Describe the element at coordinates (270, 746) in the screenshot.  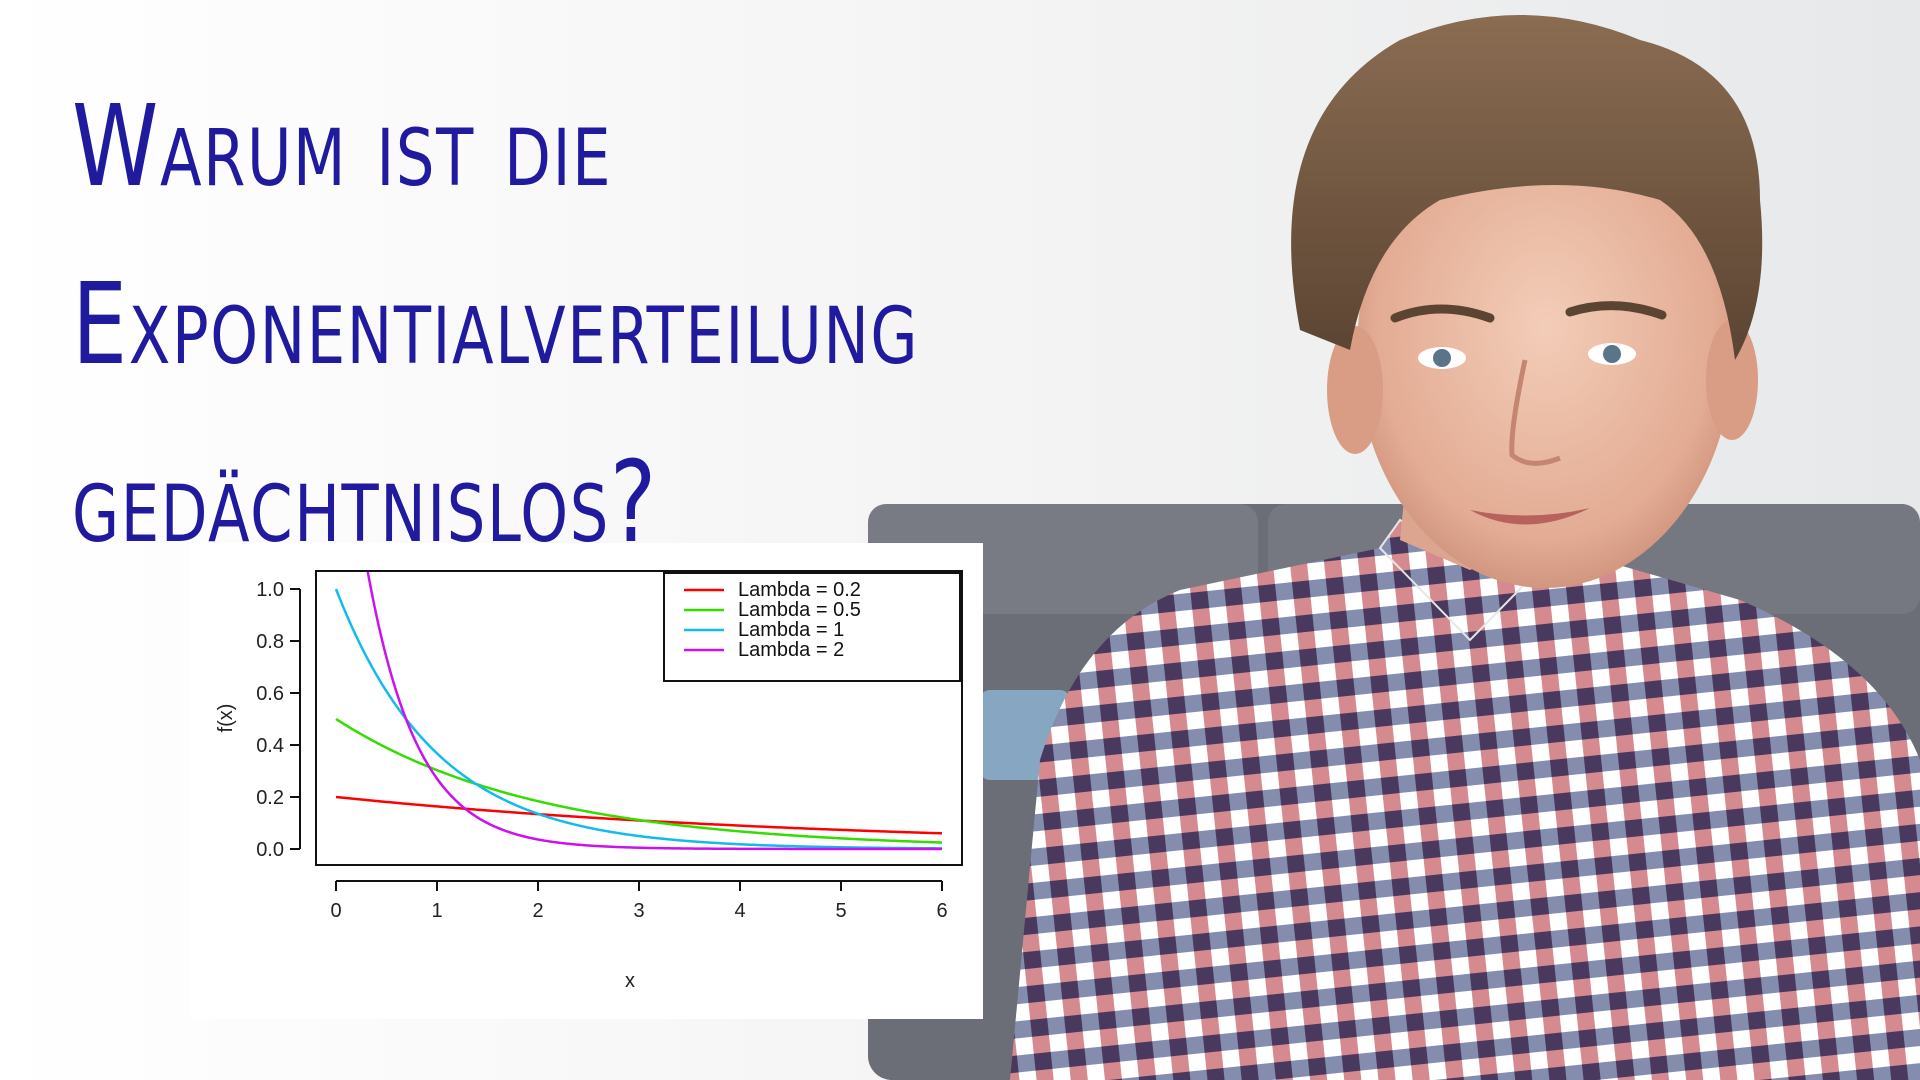
I see `y-tick-label: 0.4` at that location.